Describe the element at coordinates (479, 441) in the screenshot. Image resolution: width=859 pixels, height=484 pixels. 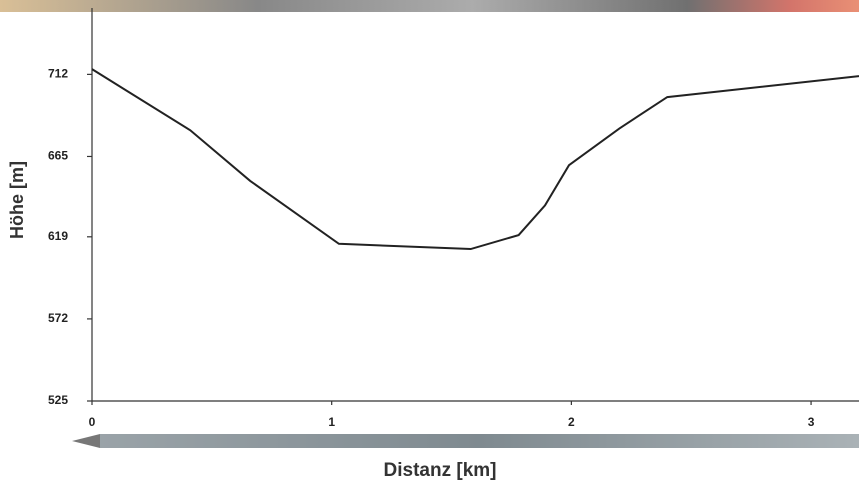
I see `distance-bar` at that location.